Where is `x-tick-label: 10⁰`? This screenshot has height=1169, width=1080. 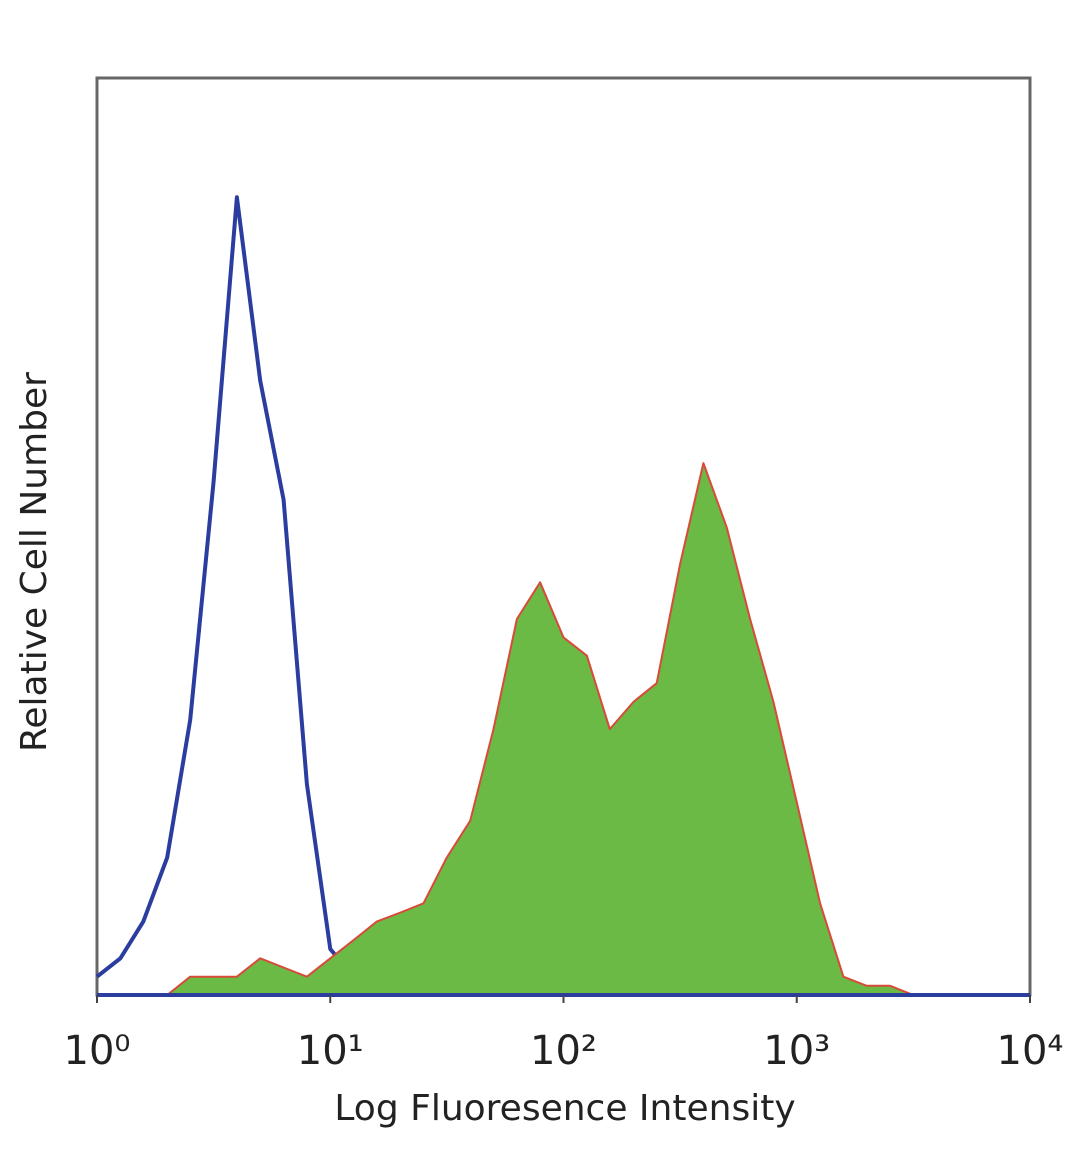
x-tick-label: 10⁰ is located at coordinates (97, 1051).